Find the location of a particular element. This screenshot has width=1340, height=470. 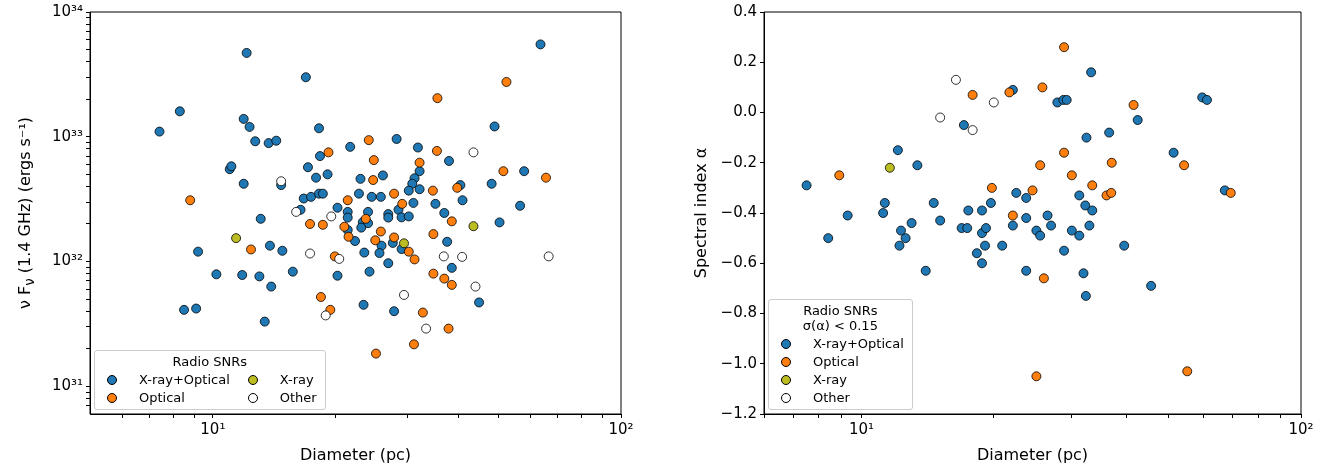

y-tick-label: 10³² is located at coordinates (67, 260).